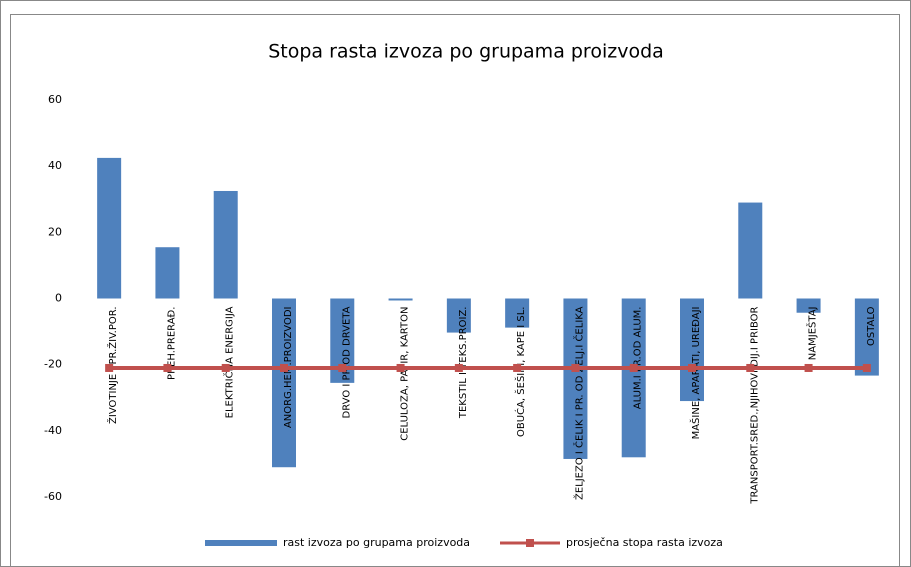  What do you see at coordinates (55, 231) in the screenshot?
I see `y-tick-label: 20` at bounding box center [55, 231].